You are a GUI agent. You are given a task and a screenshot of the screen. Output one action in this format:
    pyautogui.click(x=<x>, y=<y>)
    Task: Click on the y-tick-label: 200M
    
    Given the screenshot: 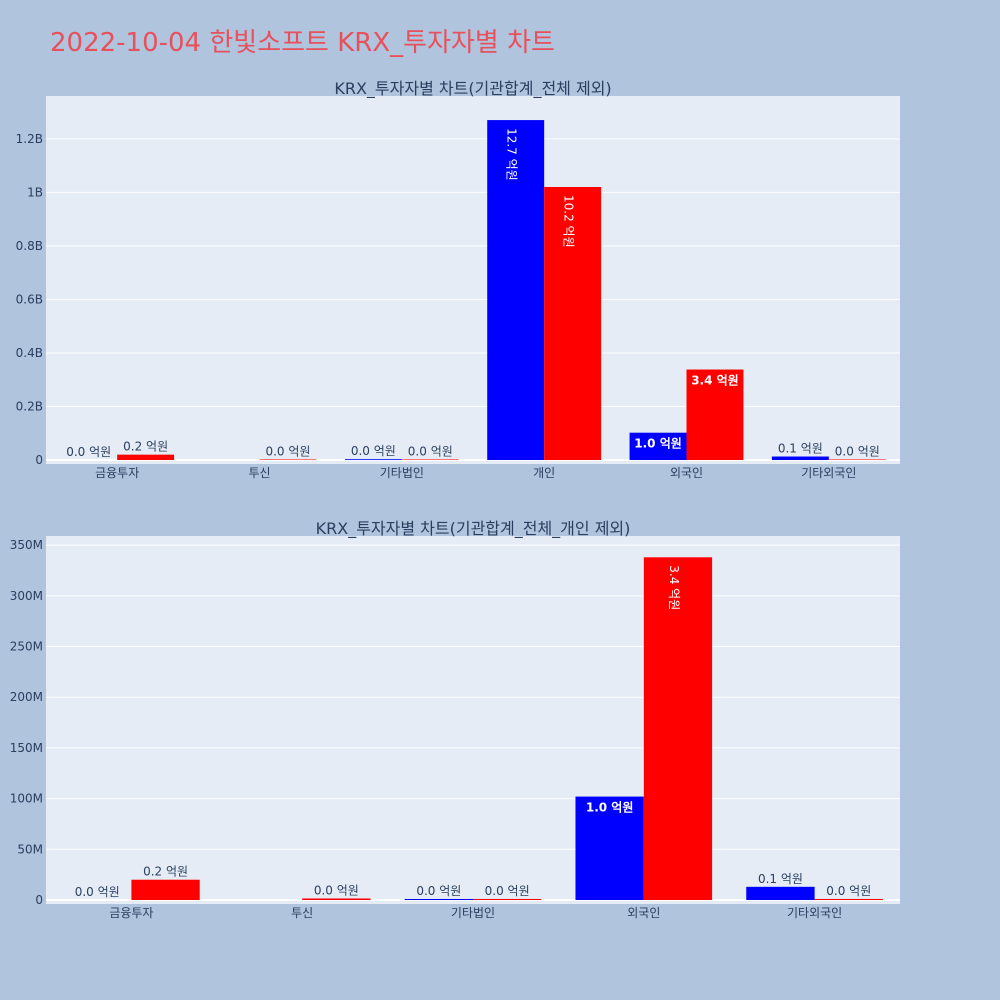 What is the action you would take?
    pyautogui.click(x=26, y=697)
    